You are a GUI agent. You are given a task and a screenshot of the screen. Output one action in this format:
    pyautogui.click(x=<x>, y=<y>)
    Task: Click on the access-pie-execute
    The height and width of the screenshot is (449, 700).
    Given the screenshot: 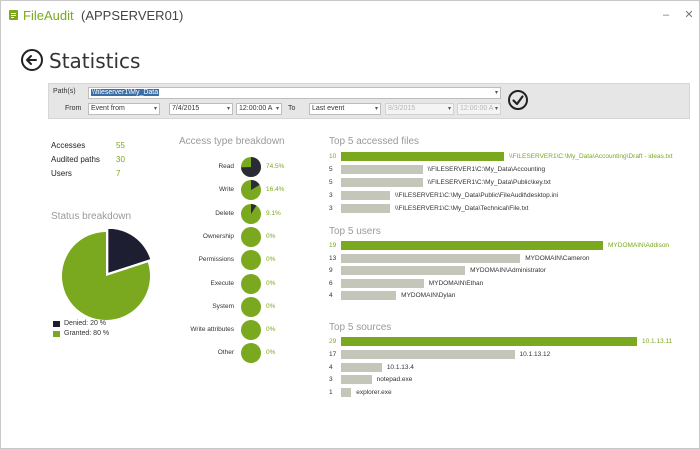 What is the action you would take?
    pyautogui.click(x=251, y=283)
    